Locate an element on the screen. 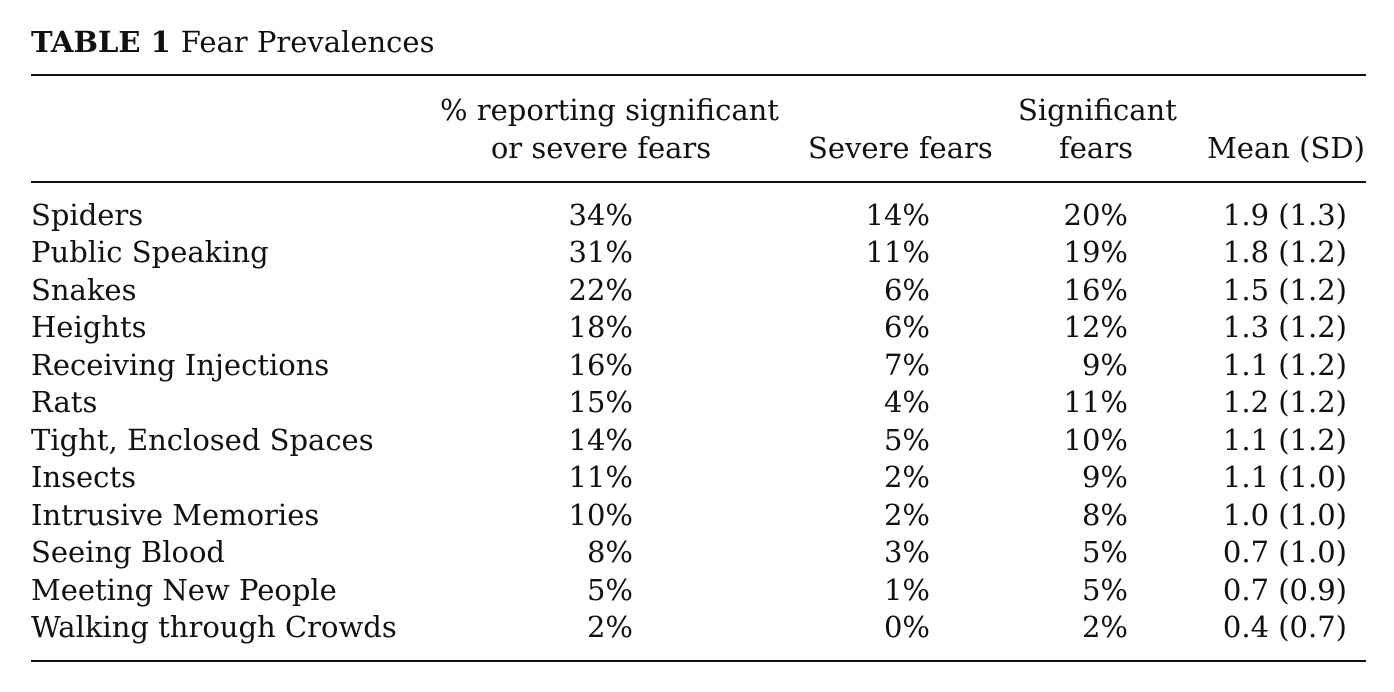 This screenshot has width=1394, height=692. row-pct-reporting: 2% is located at coordinates (609, 627).